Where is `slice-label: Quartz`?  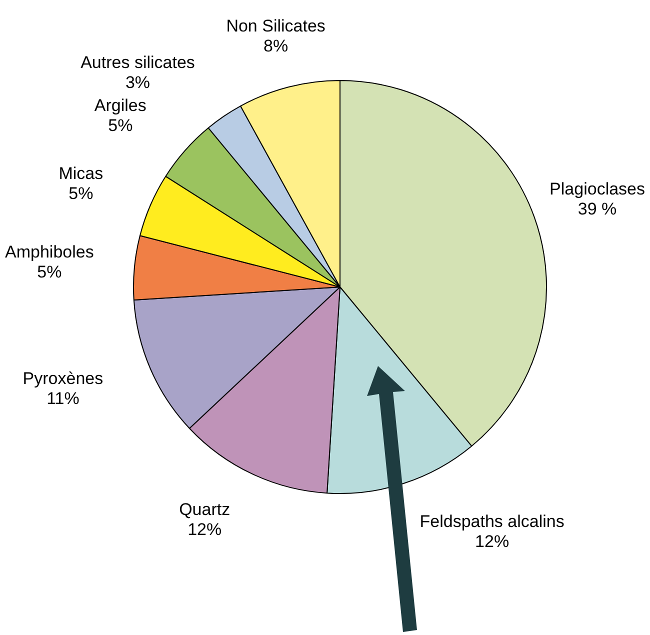
slice-label: Quartz is located at coordinates (204, 510).